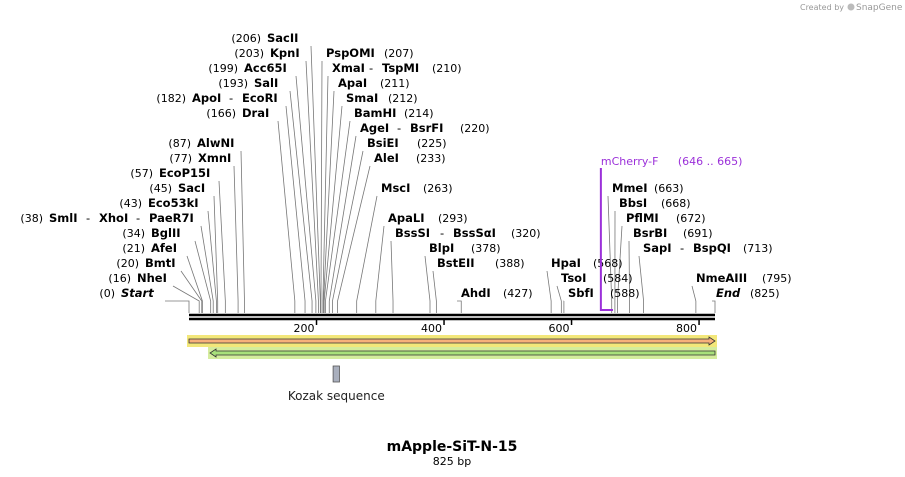 This screenshot has height=477, width=905. What do you see at coordinates (216, 254) in the screenshot?
I see `site-leader-saci` at bounding box center [216, 254].